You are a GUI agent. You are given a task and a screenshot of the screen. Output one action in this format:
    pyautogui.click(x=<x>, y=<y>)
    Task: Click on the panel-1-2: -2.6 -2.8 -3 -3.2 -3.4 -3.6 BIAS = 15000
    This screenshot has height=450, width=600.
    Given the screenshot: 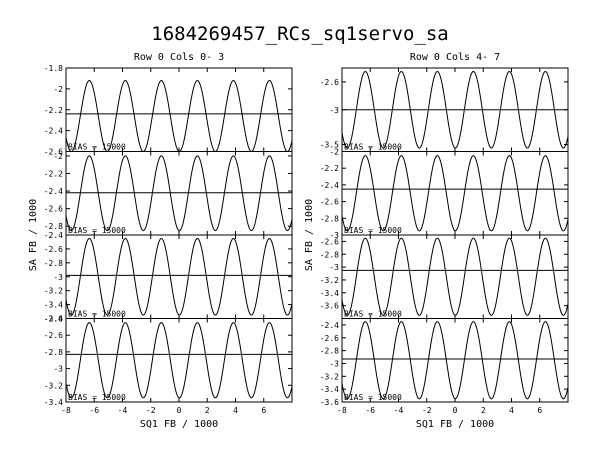 What is the action you would take?
    pyautogui.click(x=444, y=276)
    